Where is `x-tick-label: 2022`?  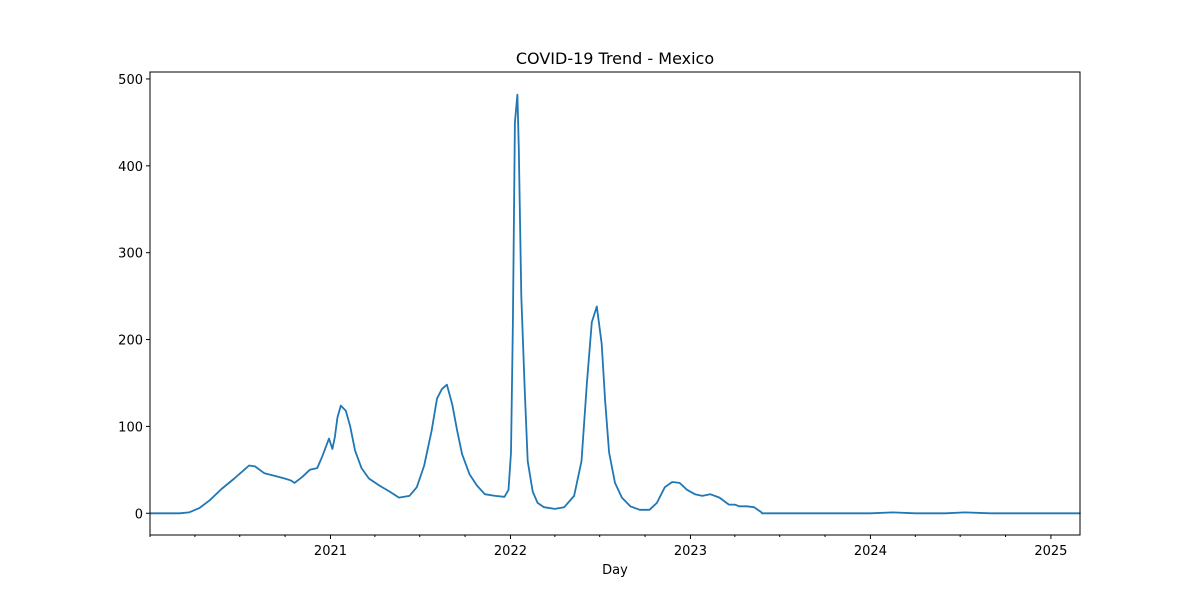
x-tick-label: 2022 is located at coordinates (510, 551).